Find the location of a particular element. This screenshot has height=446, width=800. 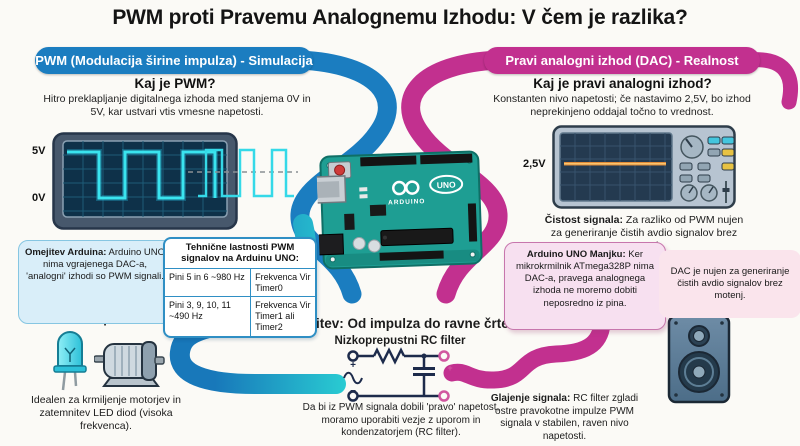

scope-label-5v: 5V is located at coordinates (39, 151).